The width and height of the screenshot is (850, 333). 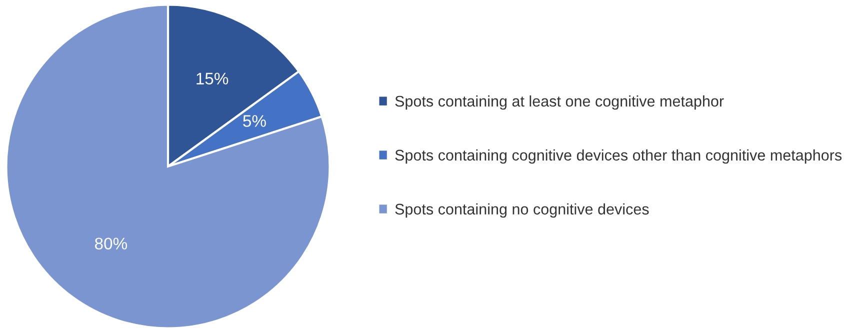 What do you see at coordinates (618, 156) in the screenshot?
I see `legend-label: Spots containing cognitive devices other than cognitive metaphors` at bounding box center [618, 156].